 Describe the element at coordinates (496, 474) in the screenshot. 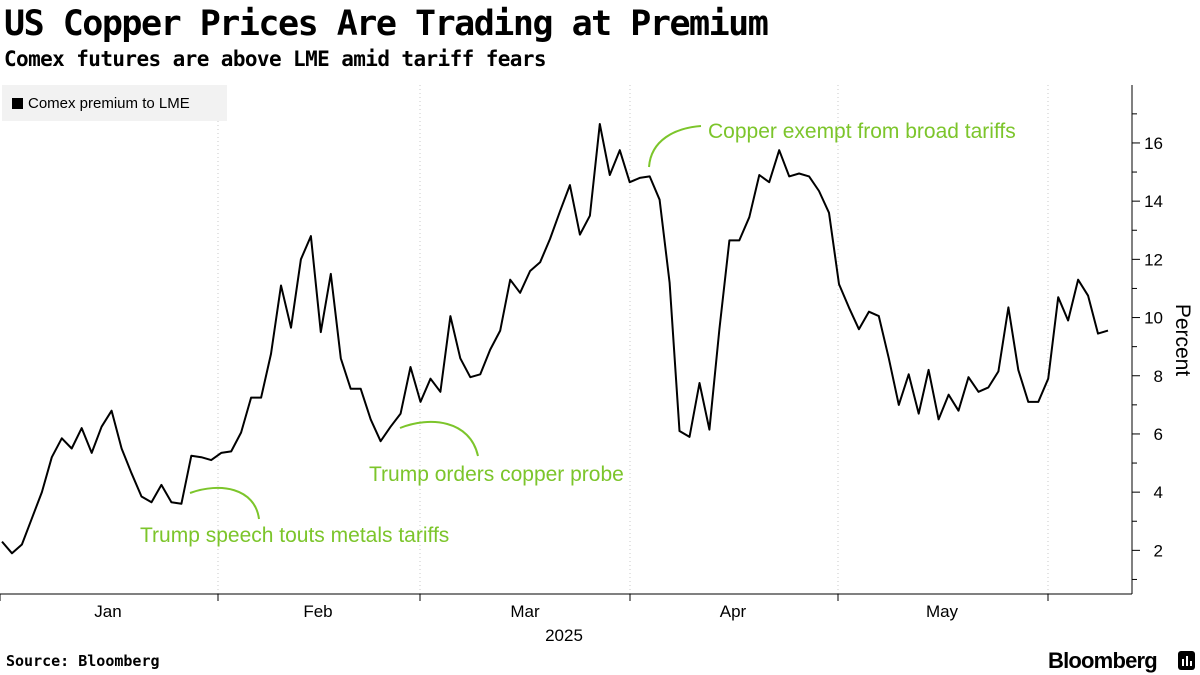

I see `annotation-label-1: Trump orders copper probe` at that location.